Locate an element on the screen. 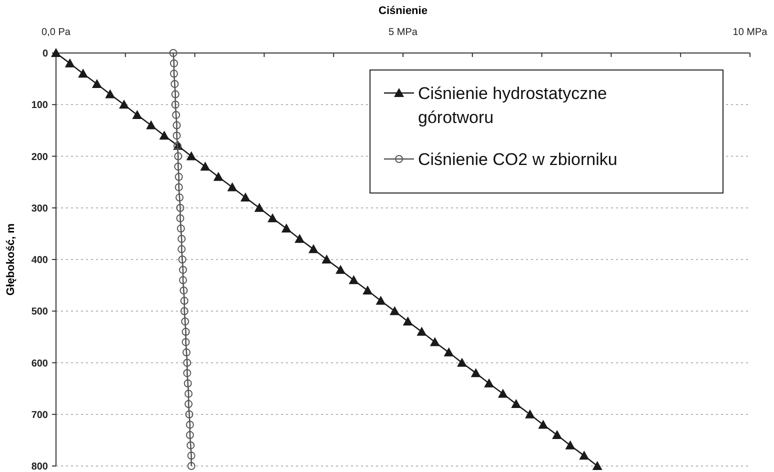  y-tick-label: 100 is located at coordinates (39, 106).